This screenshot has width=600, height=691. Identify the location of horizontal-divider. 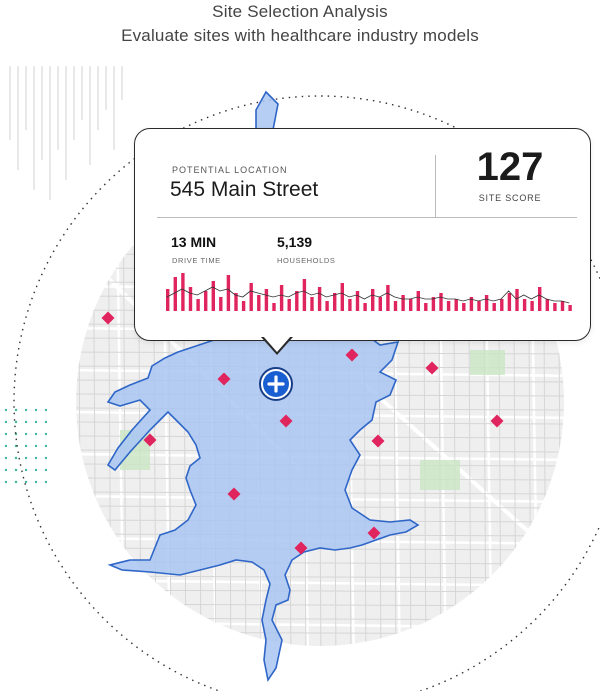
(367, 217).